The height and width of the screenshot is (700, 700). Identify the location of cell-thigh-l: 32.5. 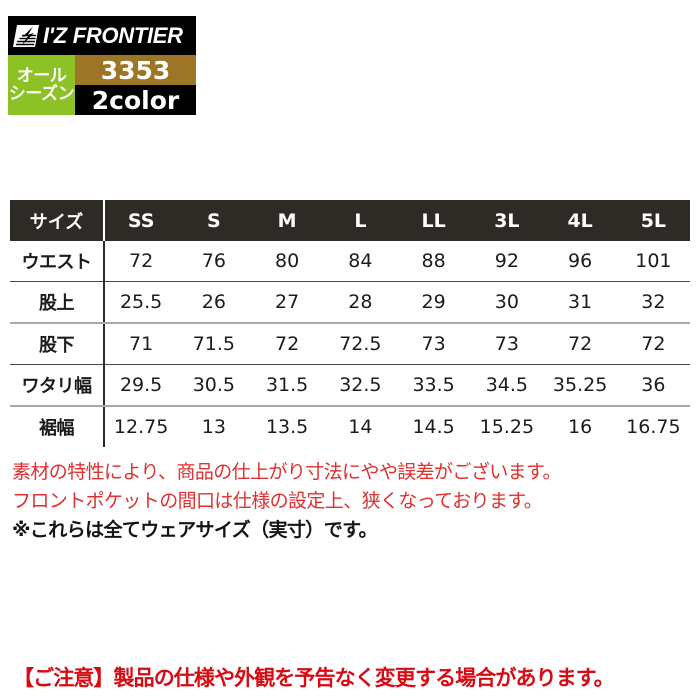
(360, 385).